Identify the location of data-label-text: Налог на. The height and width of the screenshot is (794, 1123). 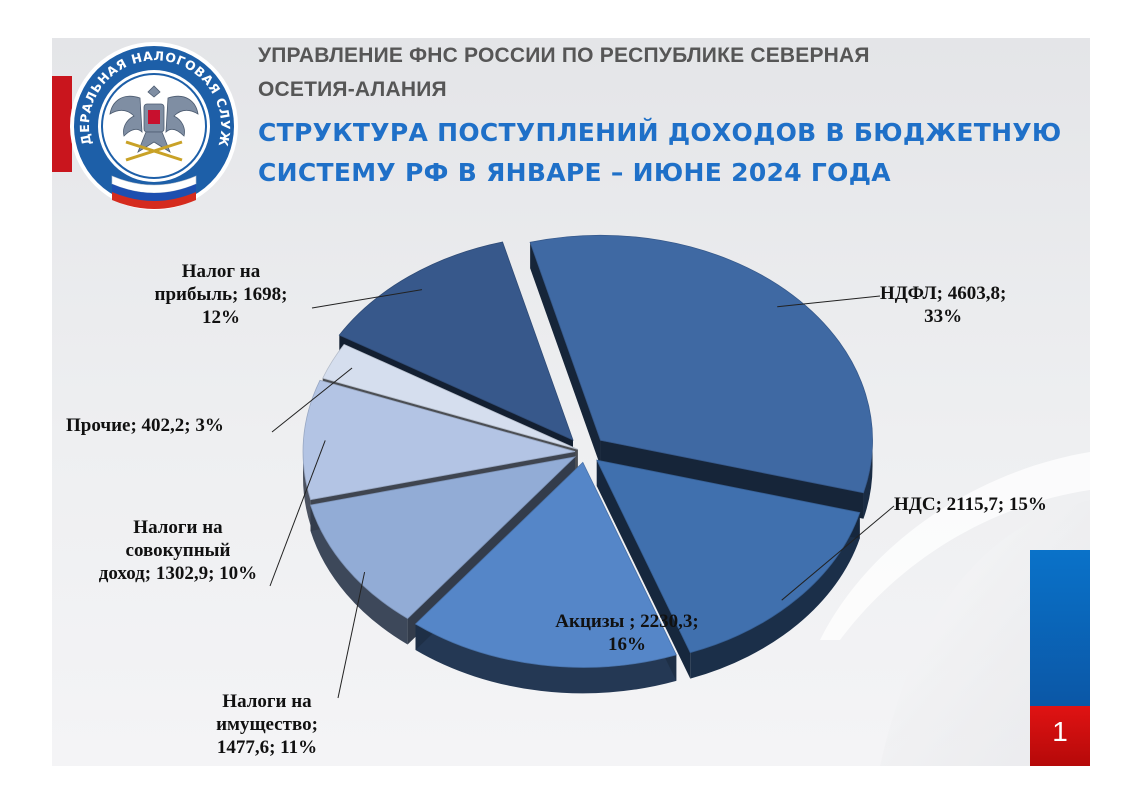
(221, 271).